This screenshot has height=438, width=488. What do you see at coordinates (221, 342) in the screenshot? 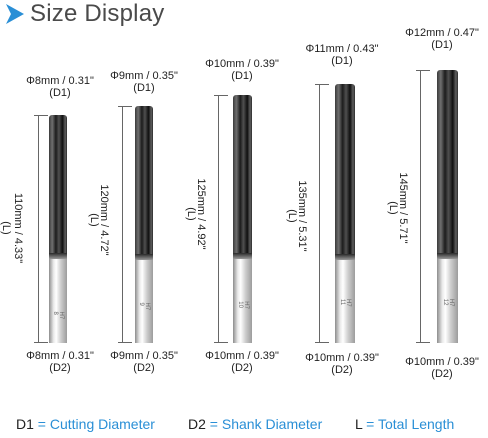
I see `tool-3-bottom-tick` at bounding box center [221, 342].